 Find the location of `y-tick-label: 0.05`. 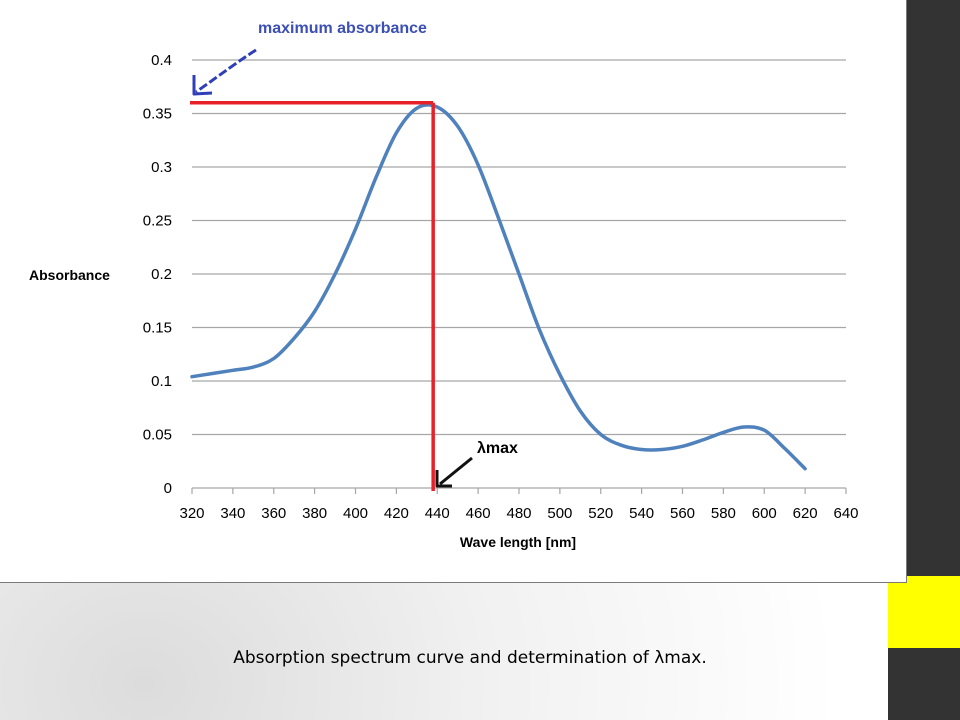

y-tick-label: 0.05 is located at coordinates (157, 435).